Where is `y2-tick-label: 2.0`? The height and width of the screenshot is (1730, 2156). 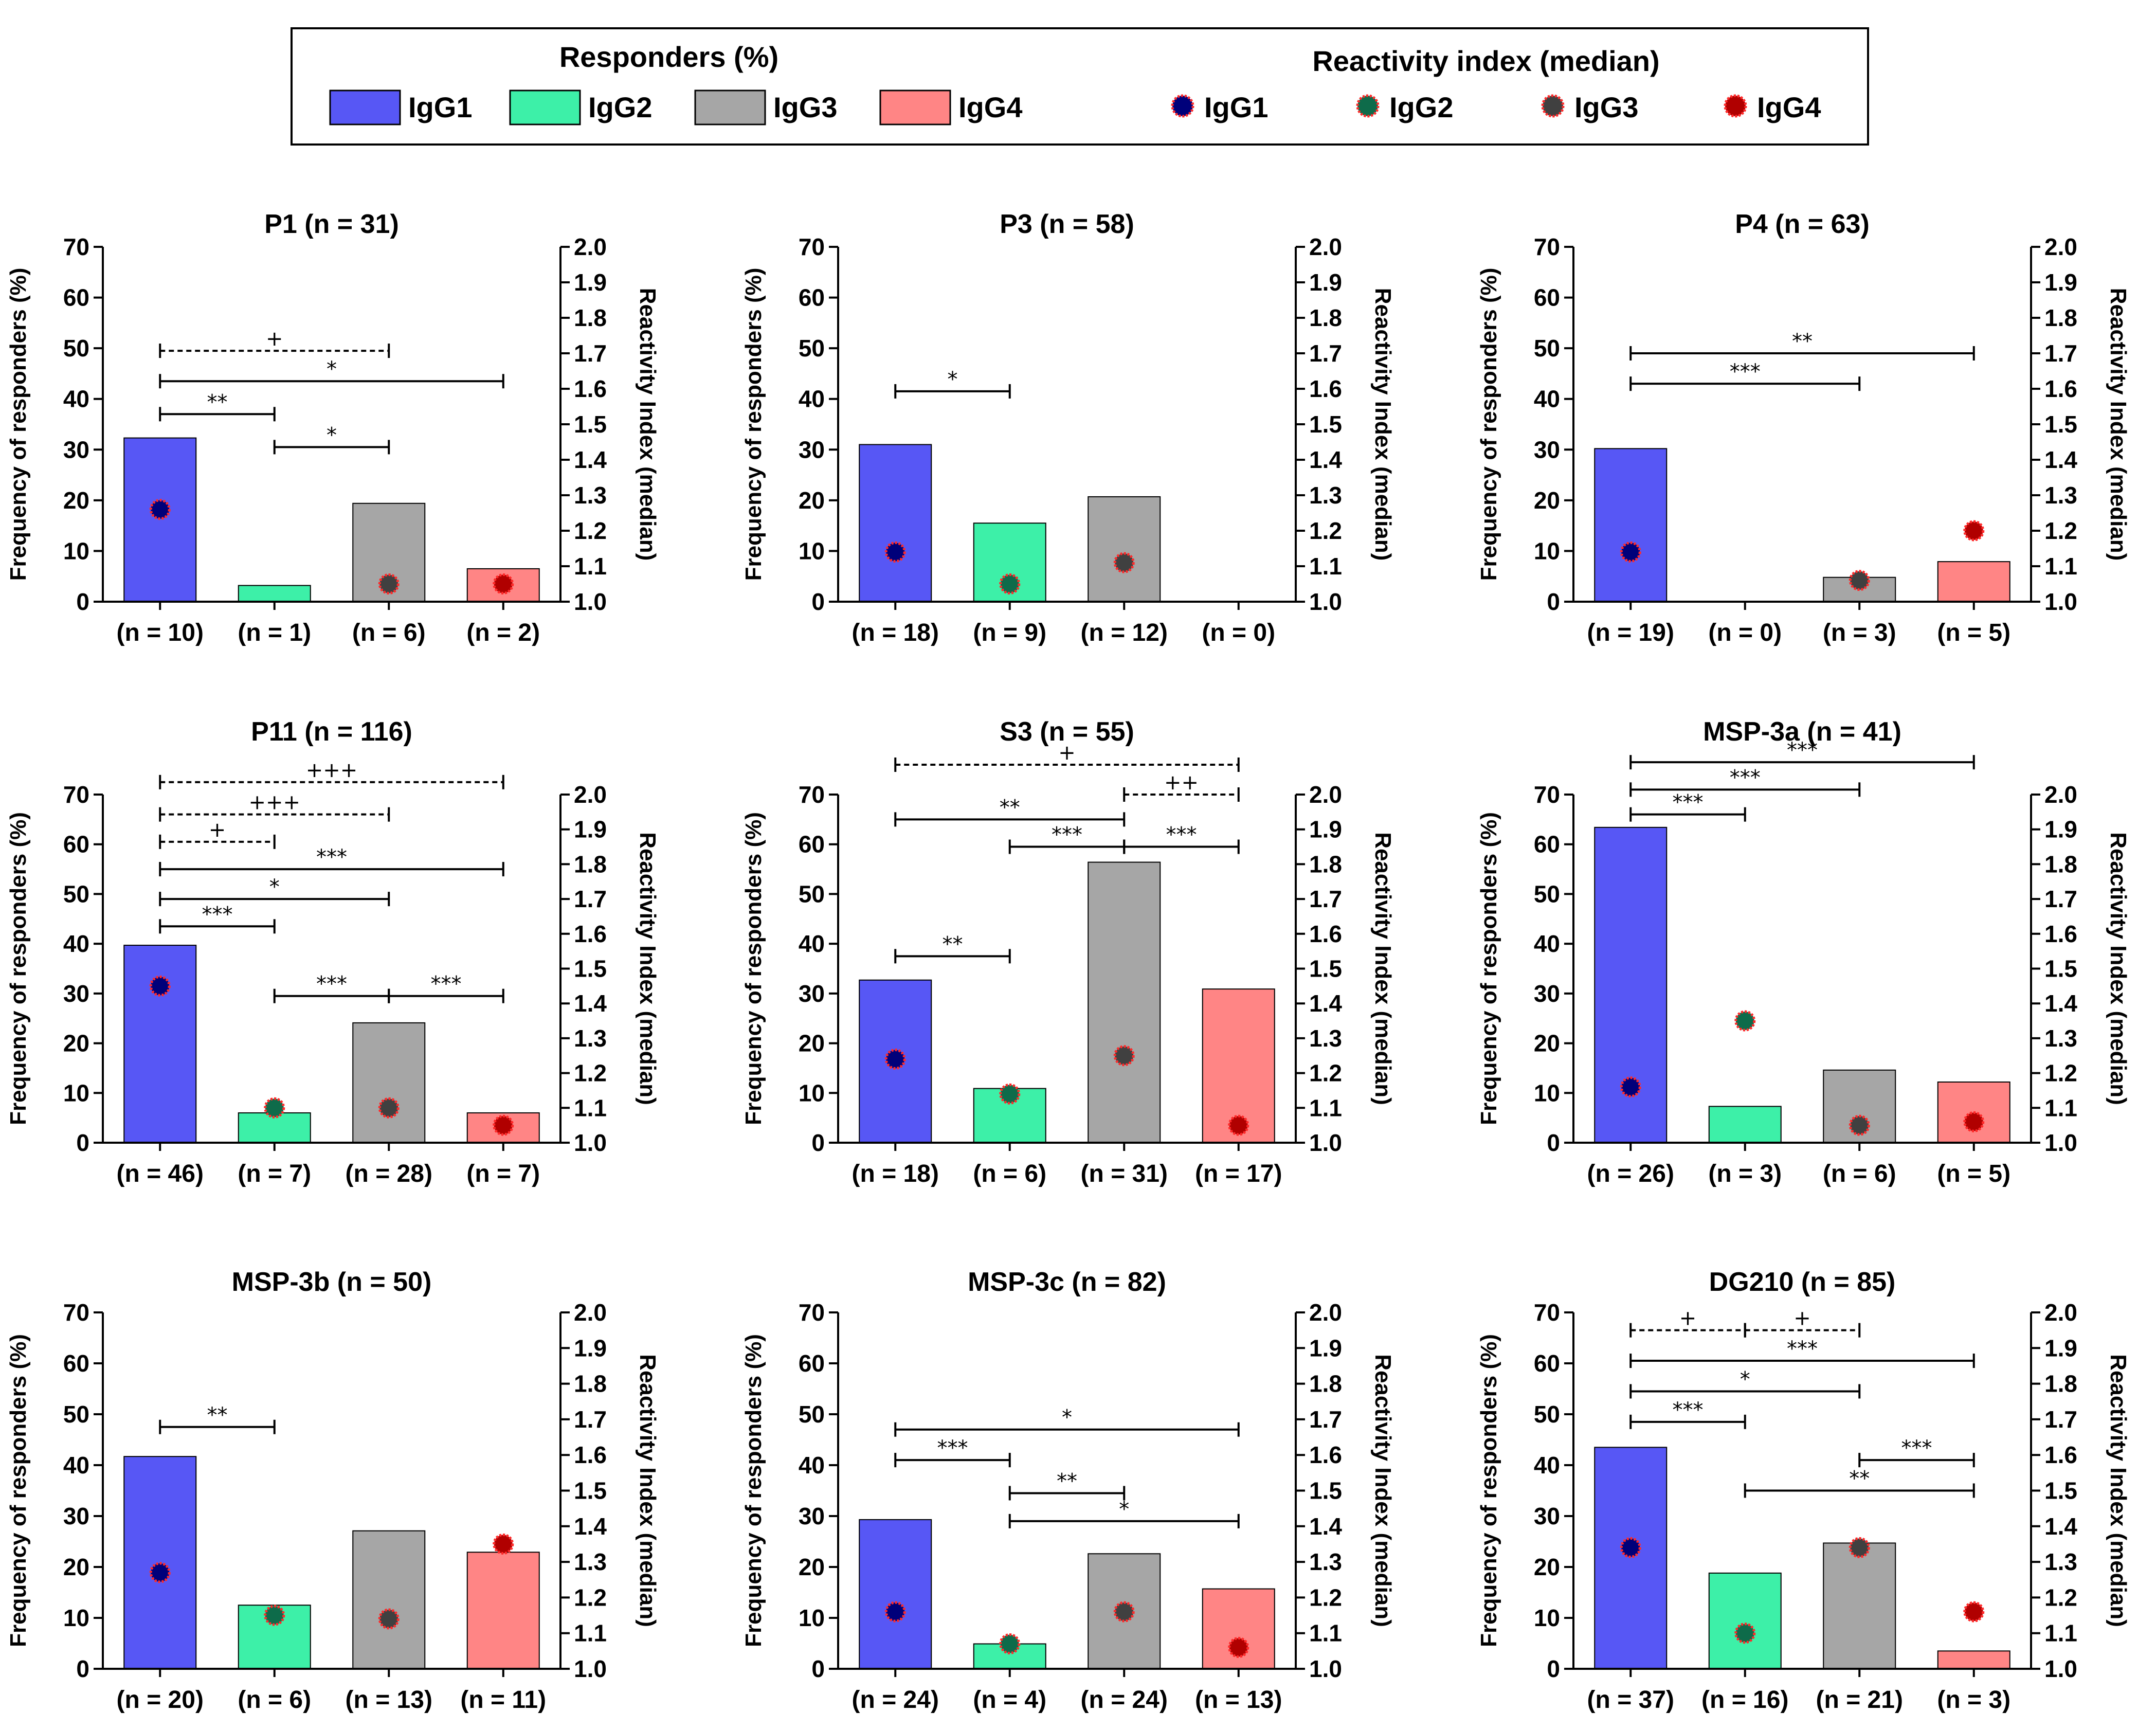 y2-tick-label: 2.0 is located at coordinates (1326, 247).